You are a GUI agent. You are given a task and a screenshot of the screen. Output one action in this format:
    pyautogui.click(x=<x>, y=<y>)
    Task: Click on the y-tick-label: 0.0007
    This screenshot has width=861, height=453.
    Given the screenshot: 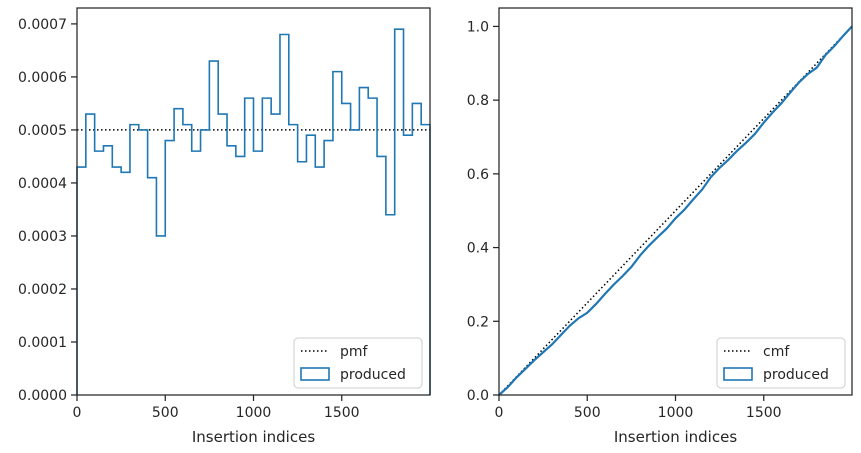 What is the action you would take?
    pyautogui.click(x=42, y=25)
    